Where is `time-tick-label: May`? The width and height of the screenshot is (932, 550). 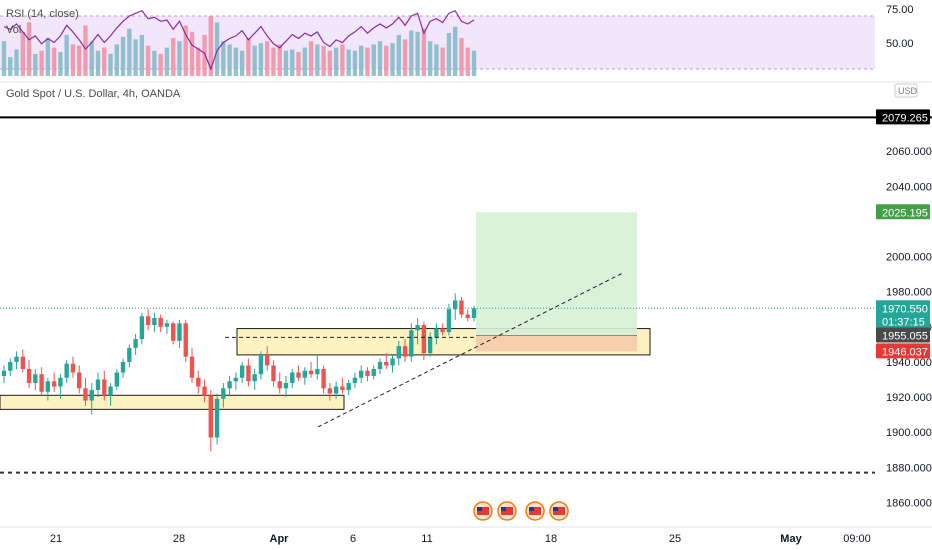
time-tick-label: May is located at coordinates (791, 539).